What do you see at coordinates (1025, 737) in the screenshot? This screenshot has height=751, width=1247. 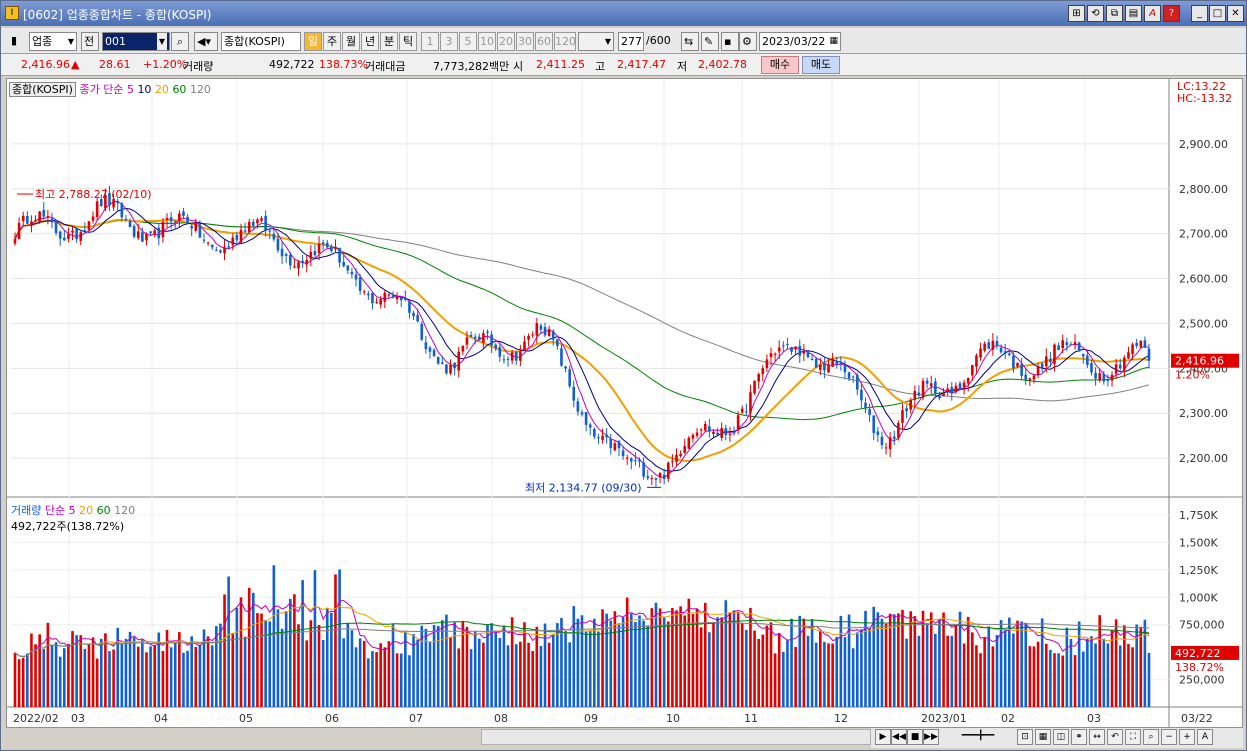 I see `zoom-fit-icon: ⊡` at bounding box center [1025, 737].